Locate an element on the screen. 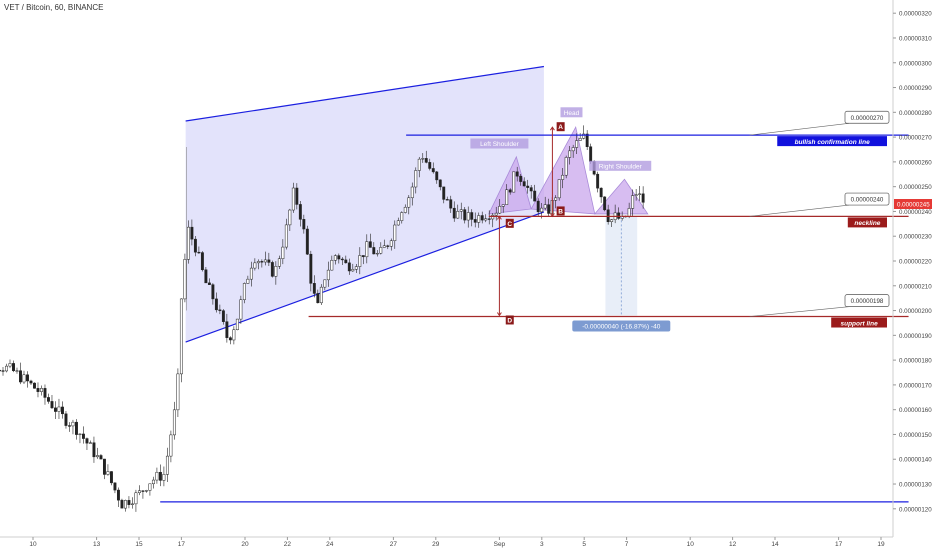 This screenshot has height=550, width=932. neckline-label-bg is located at coordinates (867, 222).